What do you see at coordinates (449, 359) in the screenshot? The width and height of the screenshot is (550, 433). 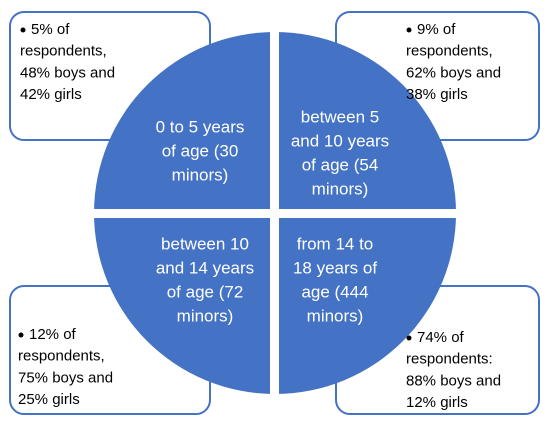 I see `box-text: respondents:` at bounding box center [449, 359].